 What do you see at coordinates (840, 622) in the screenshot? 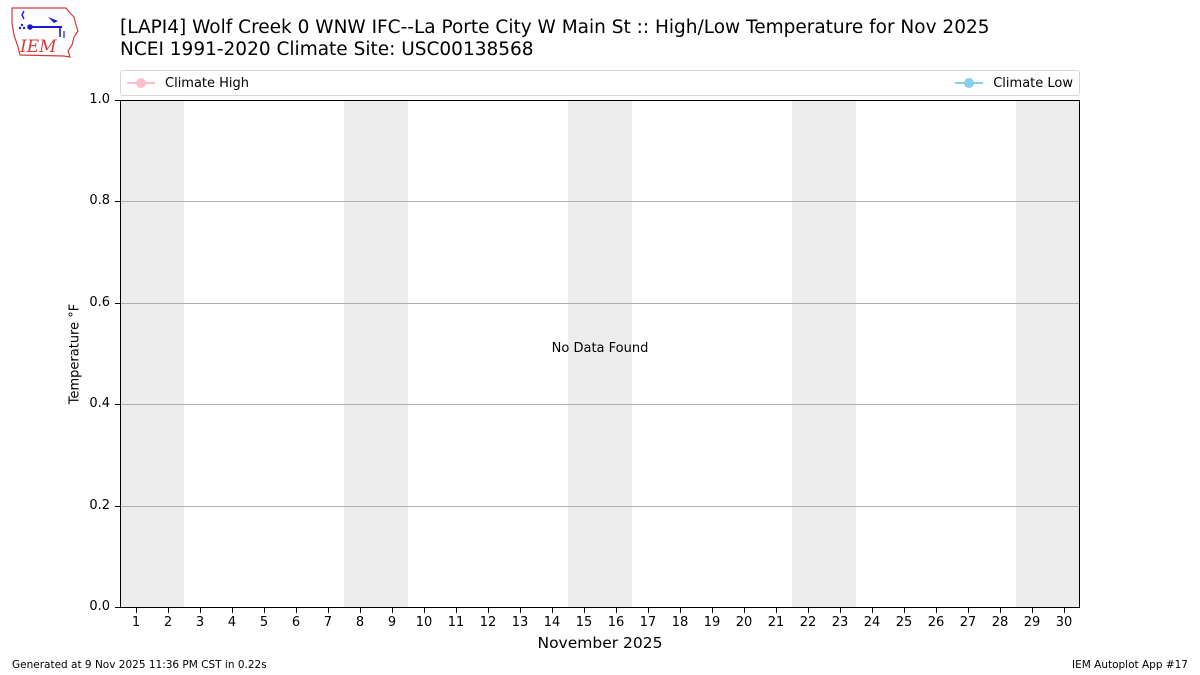
I see `x-tick-label: 23` at bounding box center [840, 622].